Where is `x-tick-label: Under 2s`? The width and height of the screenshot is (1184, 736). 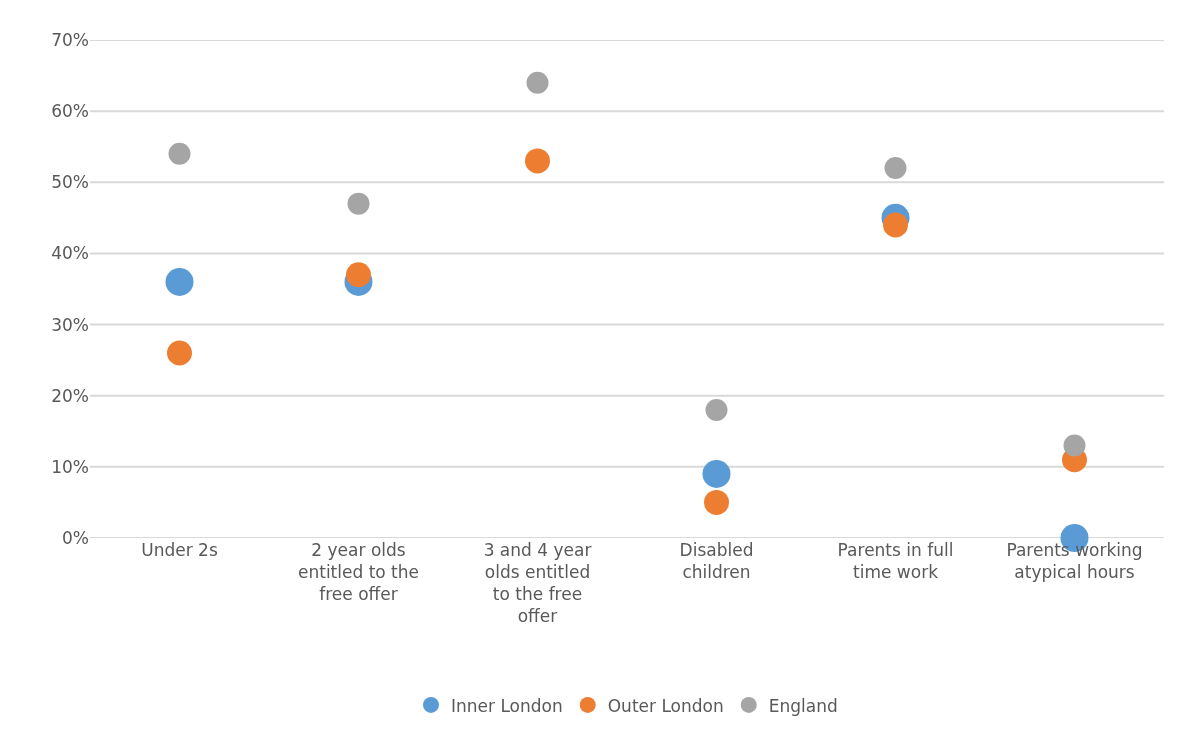 x-tick-label: Under 2s is located at coordinates (179, 550).